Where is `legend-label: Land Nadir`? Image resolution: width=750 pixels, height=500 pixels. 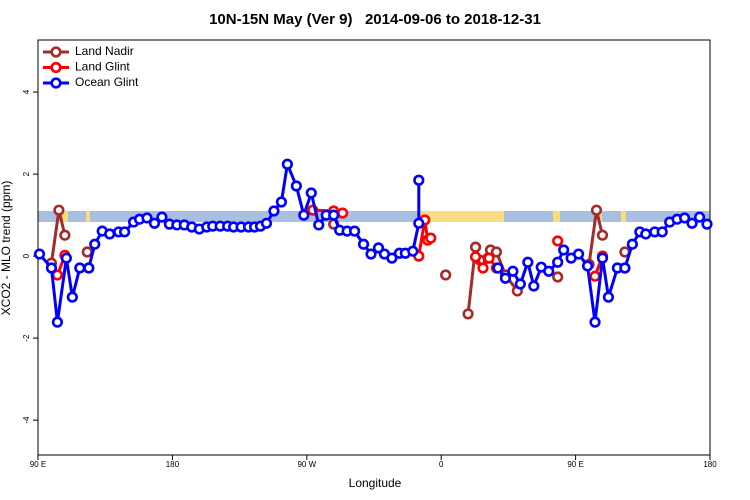 legend-label: Land Nadir is located at coordinates (104, 51).